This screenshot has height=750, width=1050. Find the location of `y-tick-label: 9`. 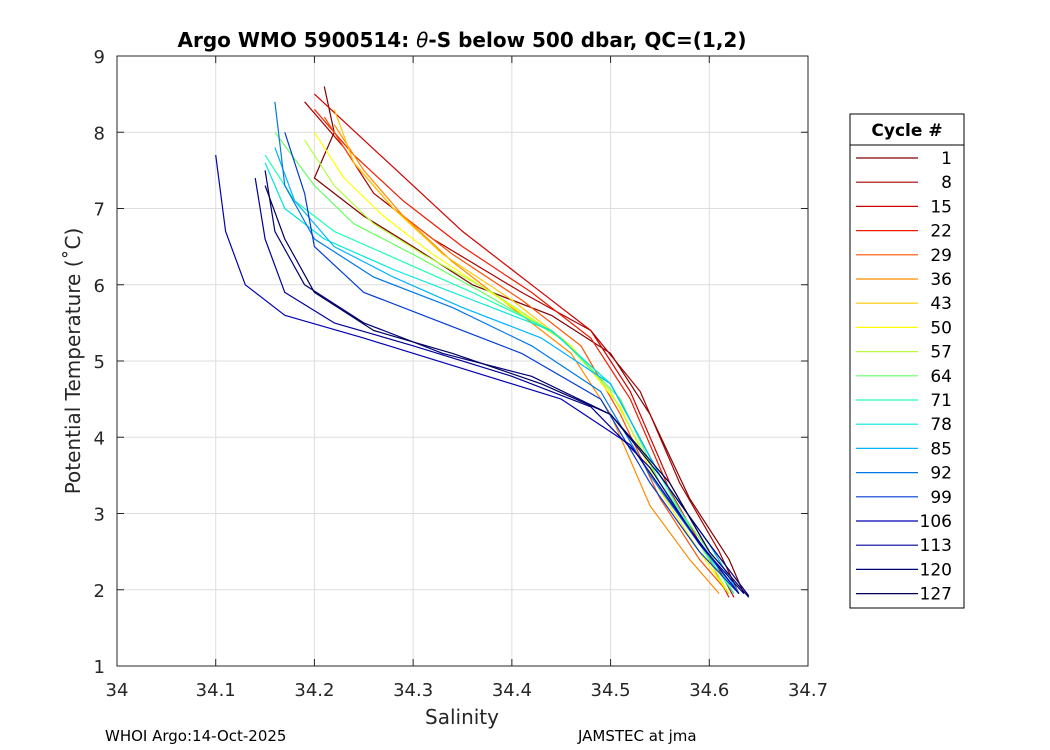

y-tick-label: 9 is located at coordinates (99, 57).